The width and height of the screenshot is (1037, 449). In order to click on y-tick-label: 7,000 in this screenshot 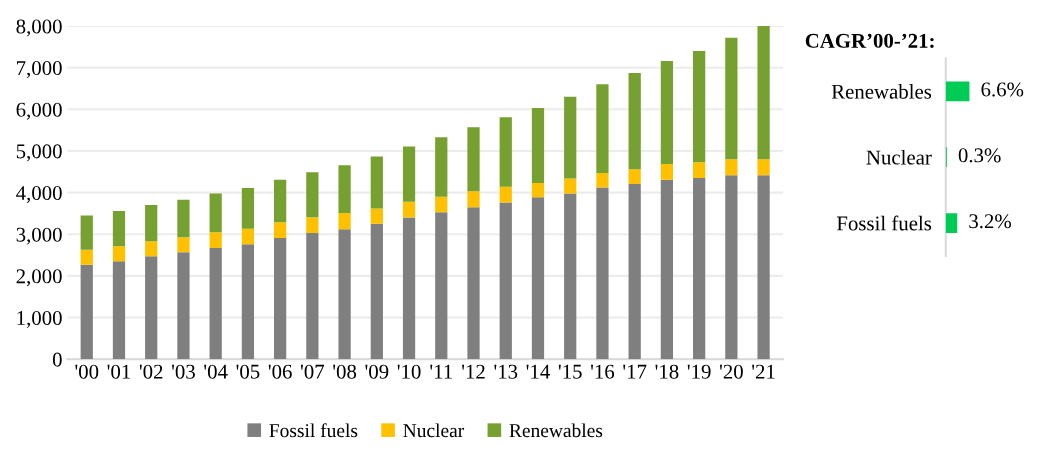, I will do `click(39, 70)`.